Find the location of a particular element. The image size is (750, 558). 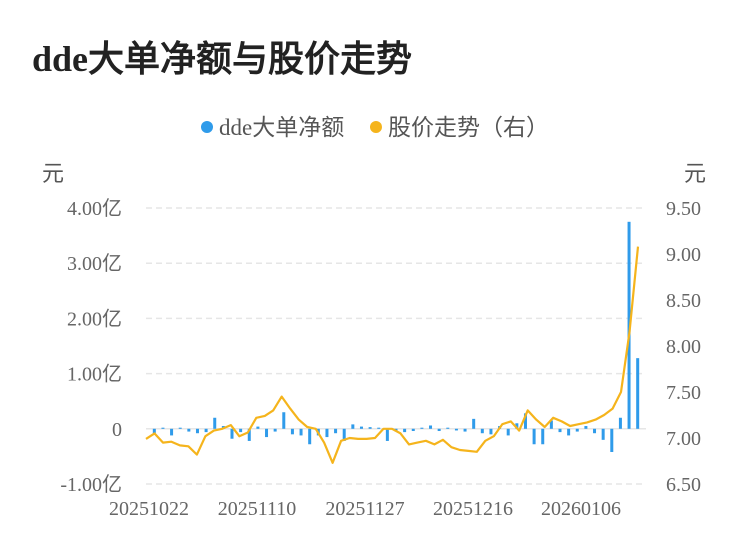

x-tick-label: 20251110 is located at coordinates (257, 509).